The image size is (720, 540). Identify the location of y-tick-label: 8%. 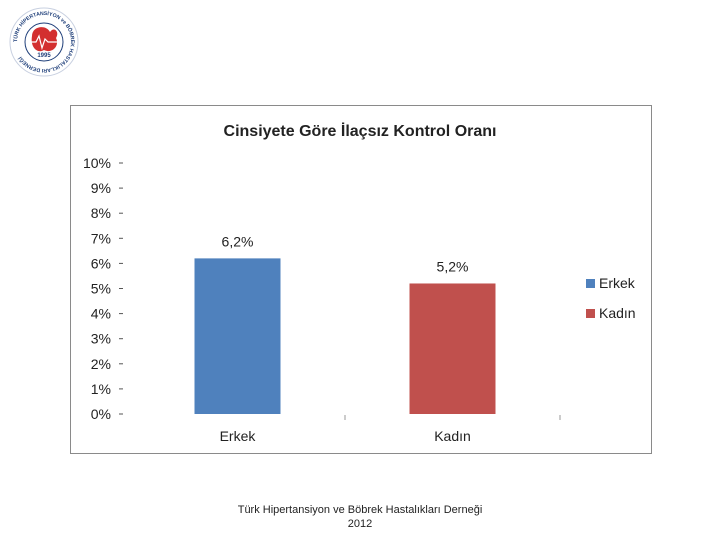
(101, 213).